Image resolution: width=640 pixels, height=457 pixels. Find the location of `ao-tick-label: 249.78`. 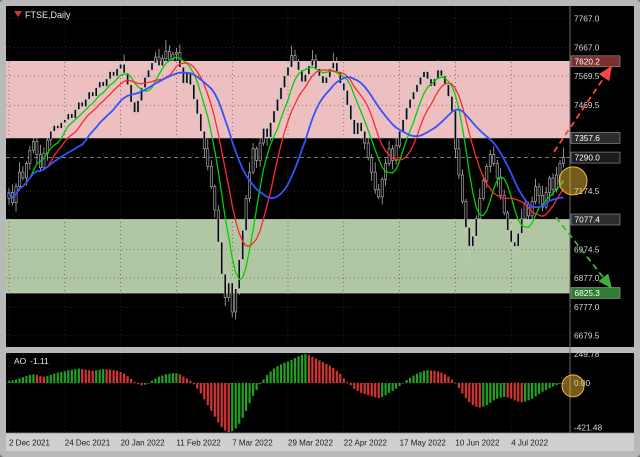

ao-tick-label: 249.78 is located at coordinates (587, 354).